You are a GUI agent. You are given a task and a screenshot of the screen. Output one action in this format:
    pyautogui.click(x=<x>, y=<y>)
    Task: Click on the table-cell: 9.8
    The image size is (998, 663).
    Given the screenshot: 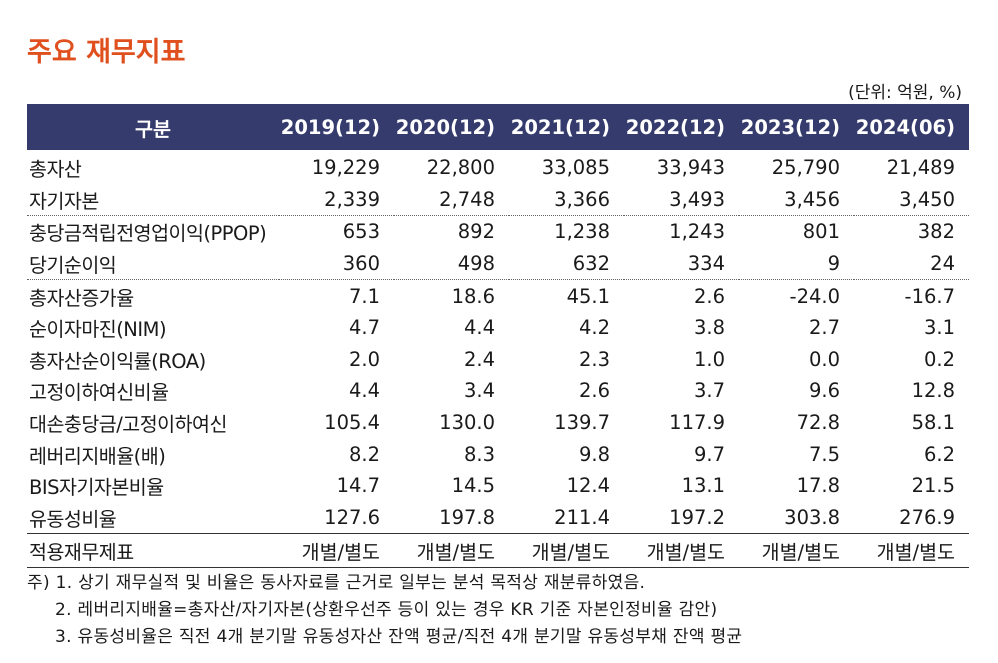 What is the action you would take?
    pyautogui.click(x=594, y=454)
    